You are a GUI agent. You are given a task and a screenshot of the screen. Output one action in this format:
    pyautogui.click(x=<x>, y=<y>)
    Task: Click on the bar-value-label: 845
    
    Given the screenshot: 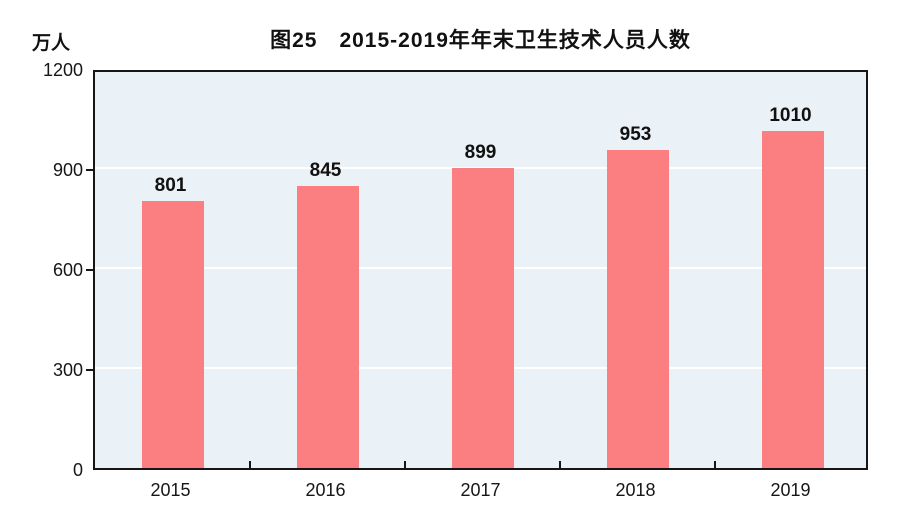 What is the action you would take?
    pyautogui.click(x=325, y=171)
    